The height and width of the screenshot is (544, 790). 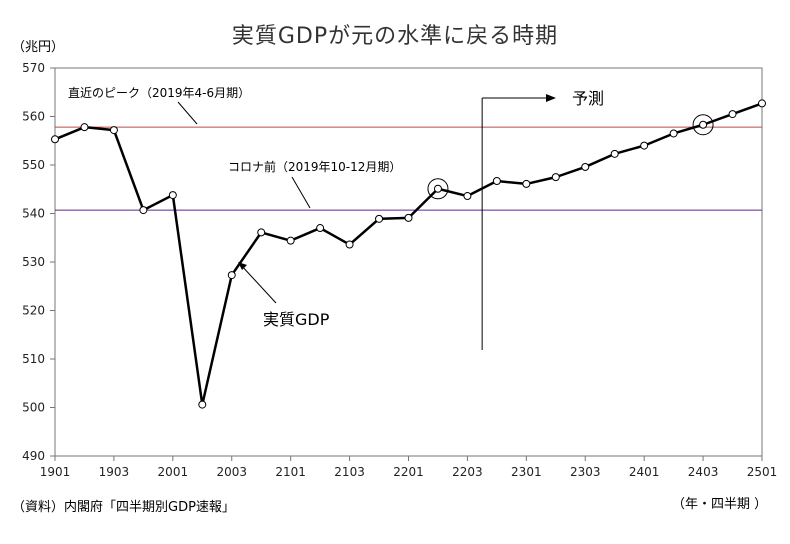 What do you see at coordinates (33, 456) in the screenshot?
I see `y-tick-label: 490` at bounding box center [33, 456].